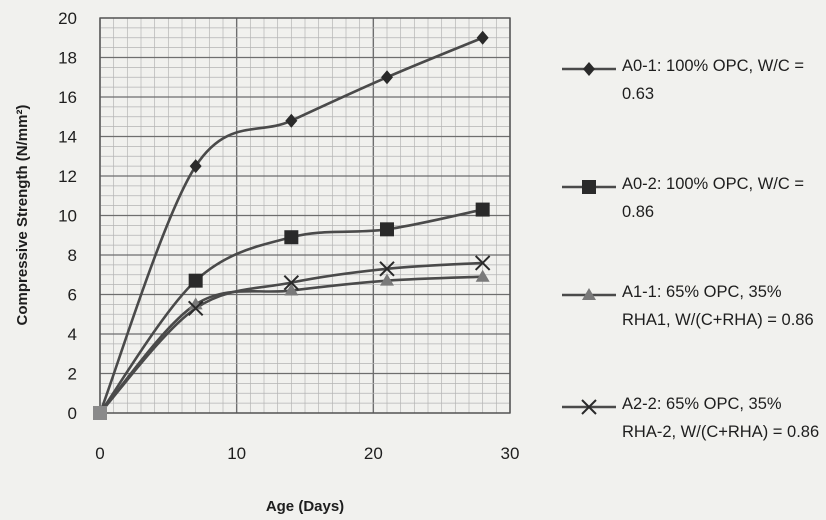 The height and width of the screenshot is (520, 826). What do you see at coordinates (72, 255) in the screenshot?
I see `y-tick-label: 8` at bounding box center [72, 255].